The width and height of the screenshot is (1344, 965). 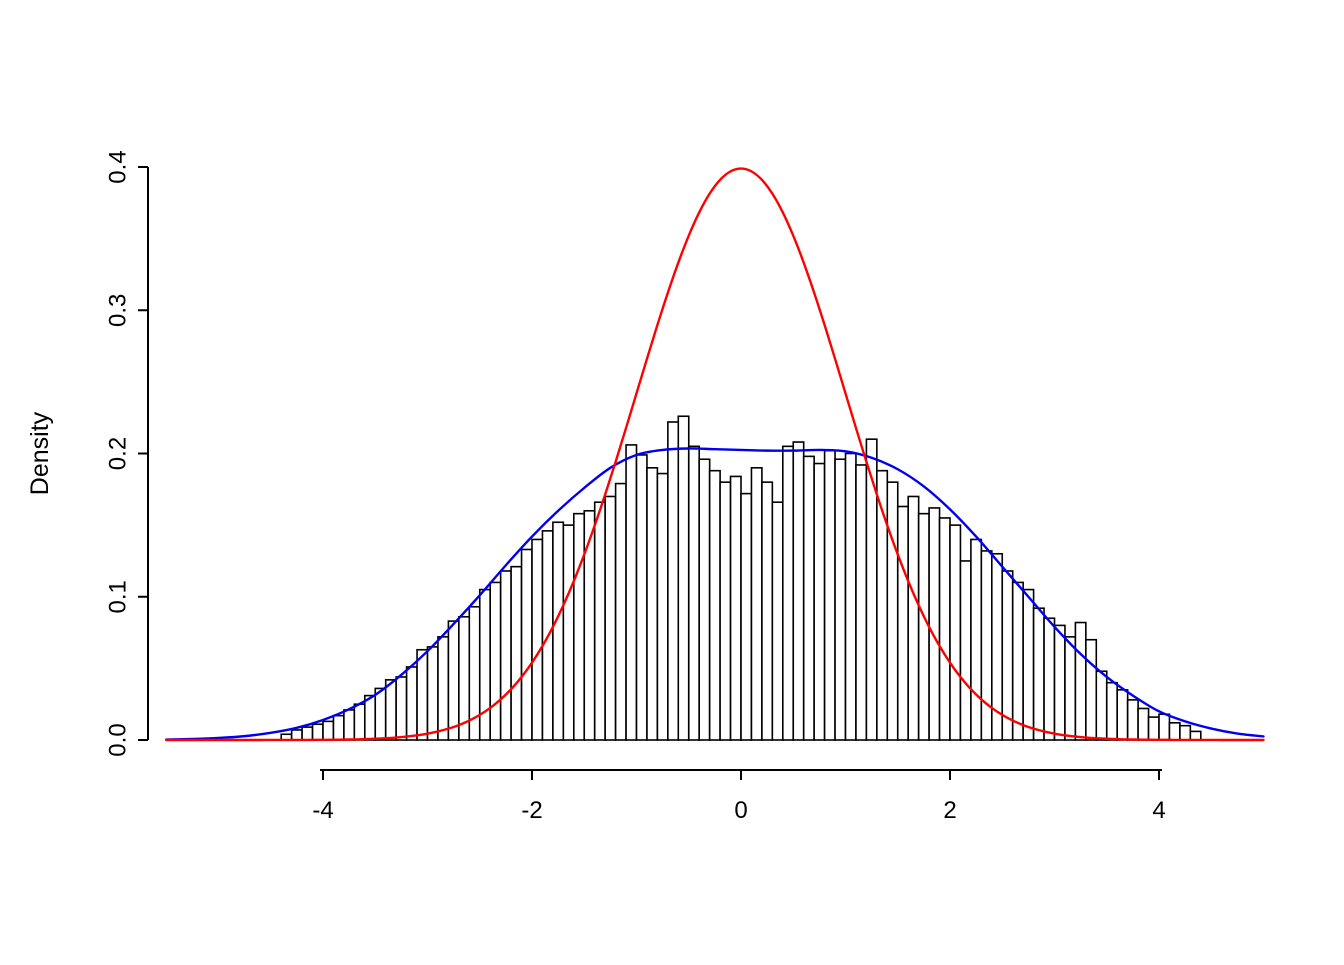 I want to click on y-tick-label: 0.4, so click(x=118, y=166).